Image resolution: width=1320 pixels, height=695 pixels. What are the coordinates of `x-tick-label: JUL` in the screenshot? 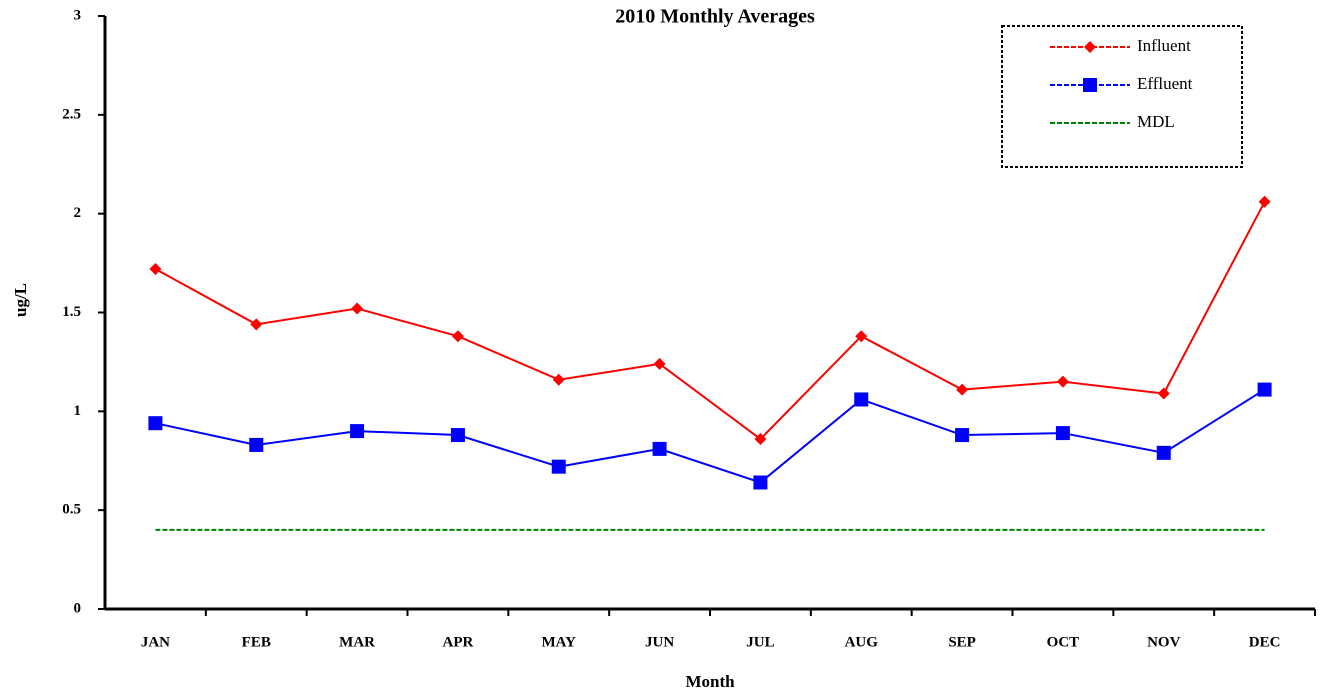 It's located at (760, 642).